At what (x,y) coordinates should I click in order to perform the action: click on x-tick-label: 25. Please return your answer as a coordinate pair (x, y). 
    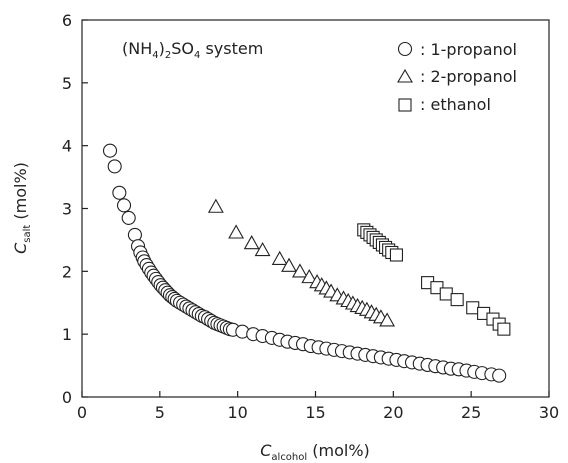
    Looking at the image, I should click on (471, 412).